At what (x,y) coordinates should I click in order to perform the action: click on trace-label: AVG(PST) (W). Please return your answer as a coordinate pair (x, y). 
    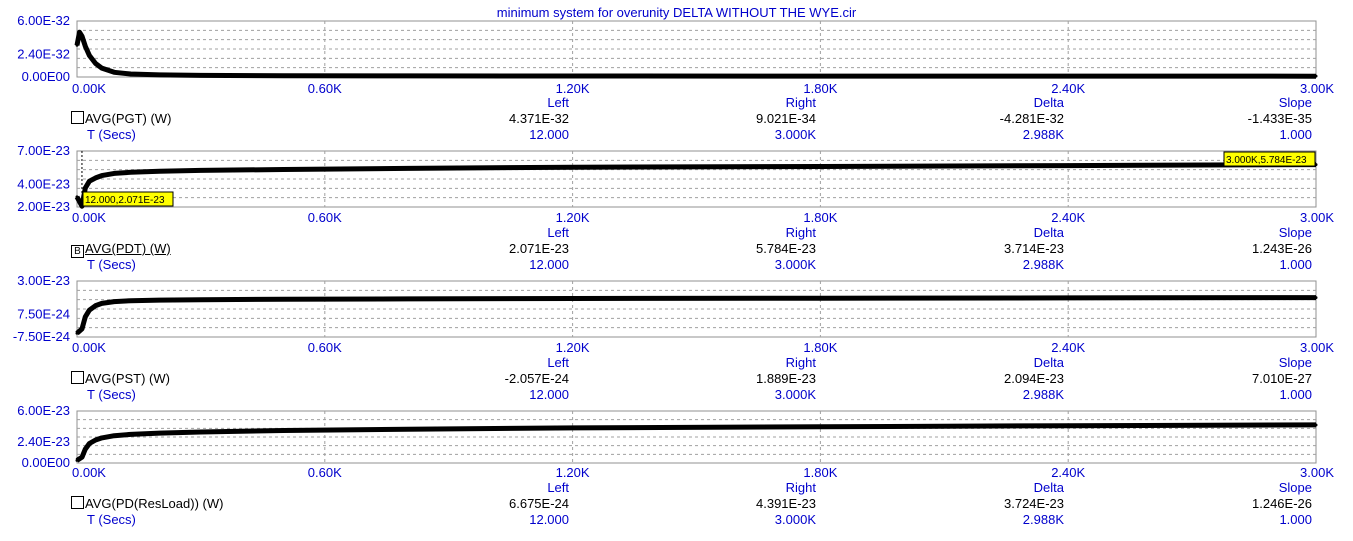
    Looking at the image, I should click on (127, 378).